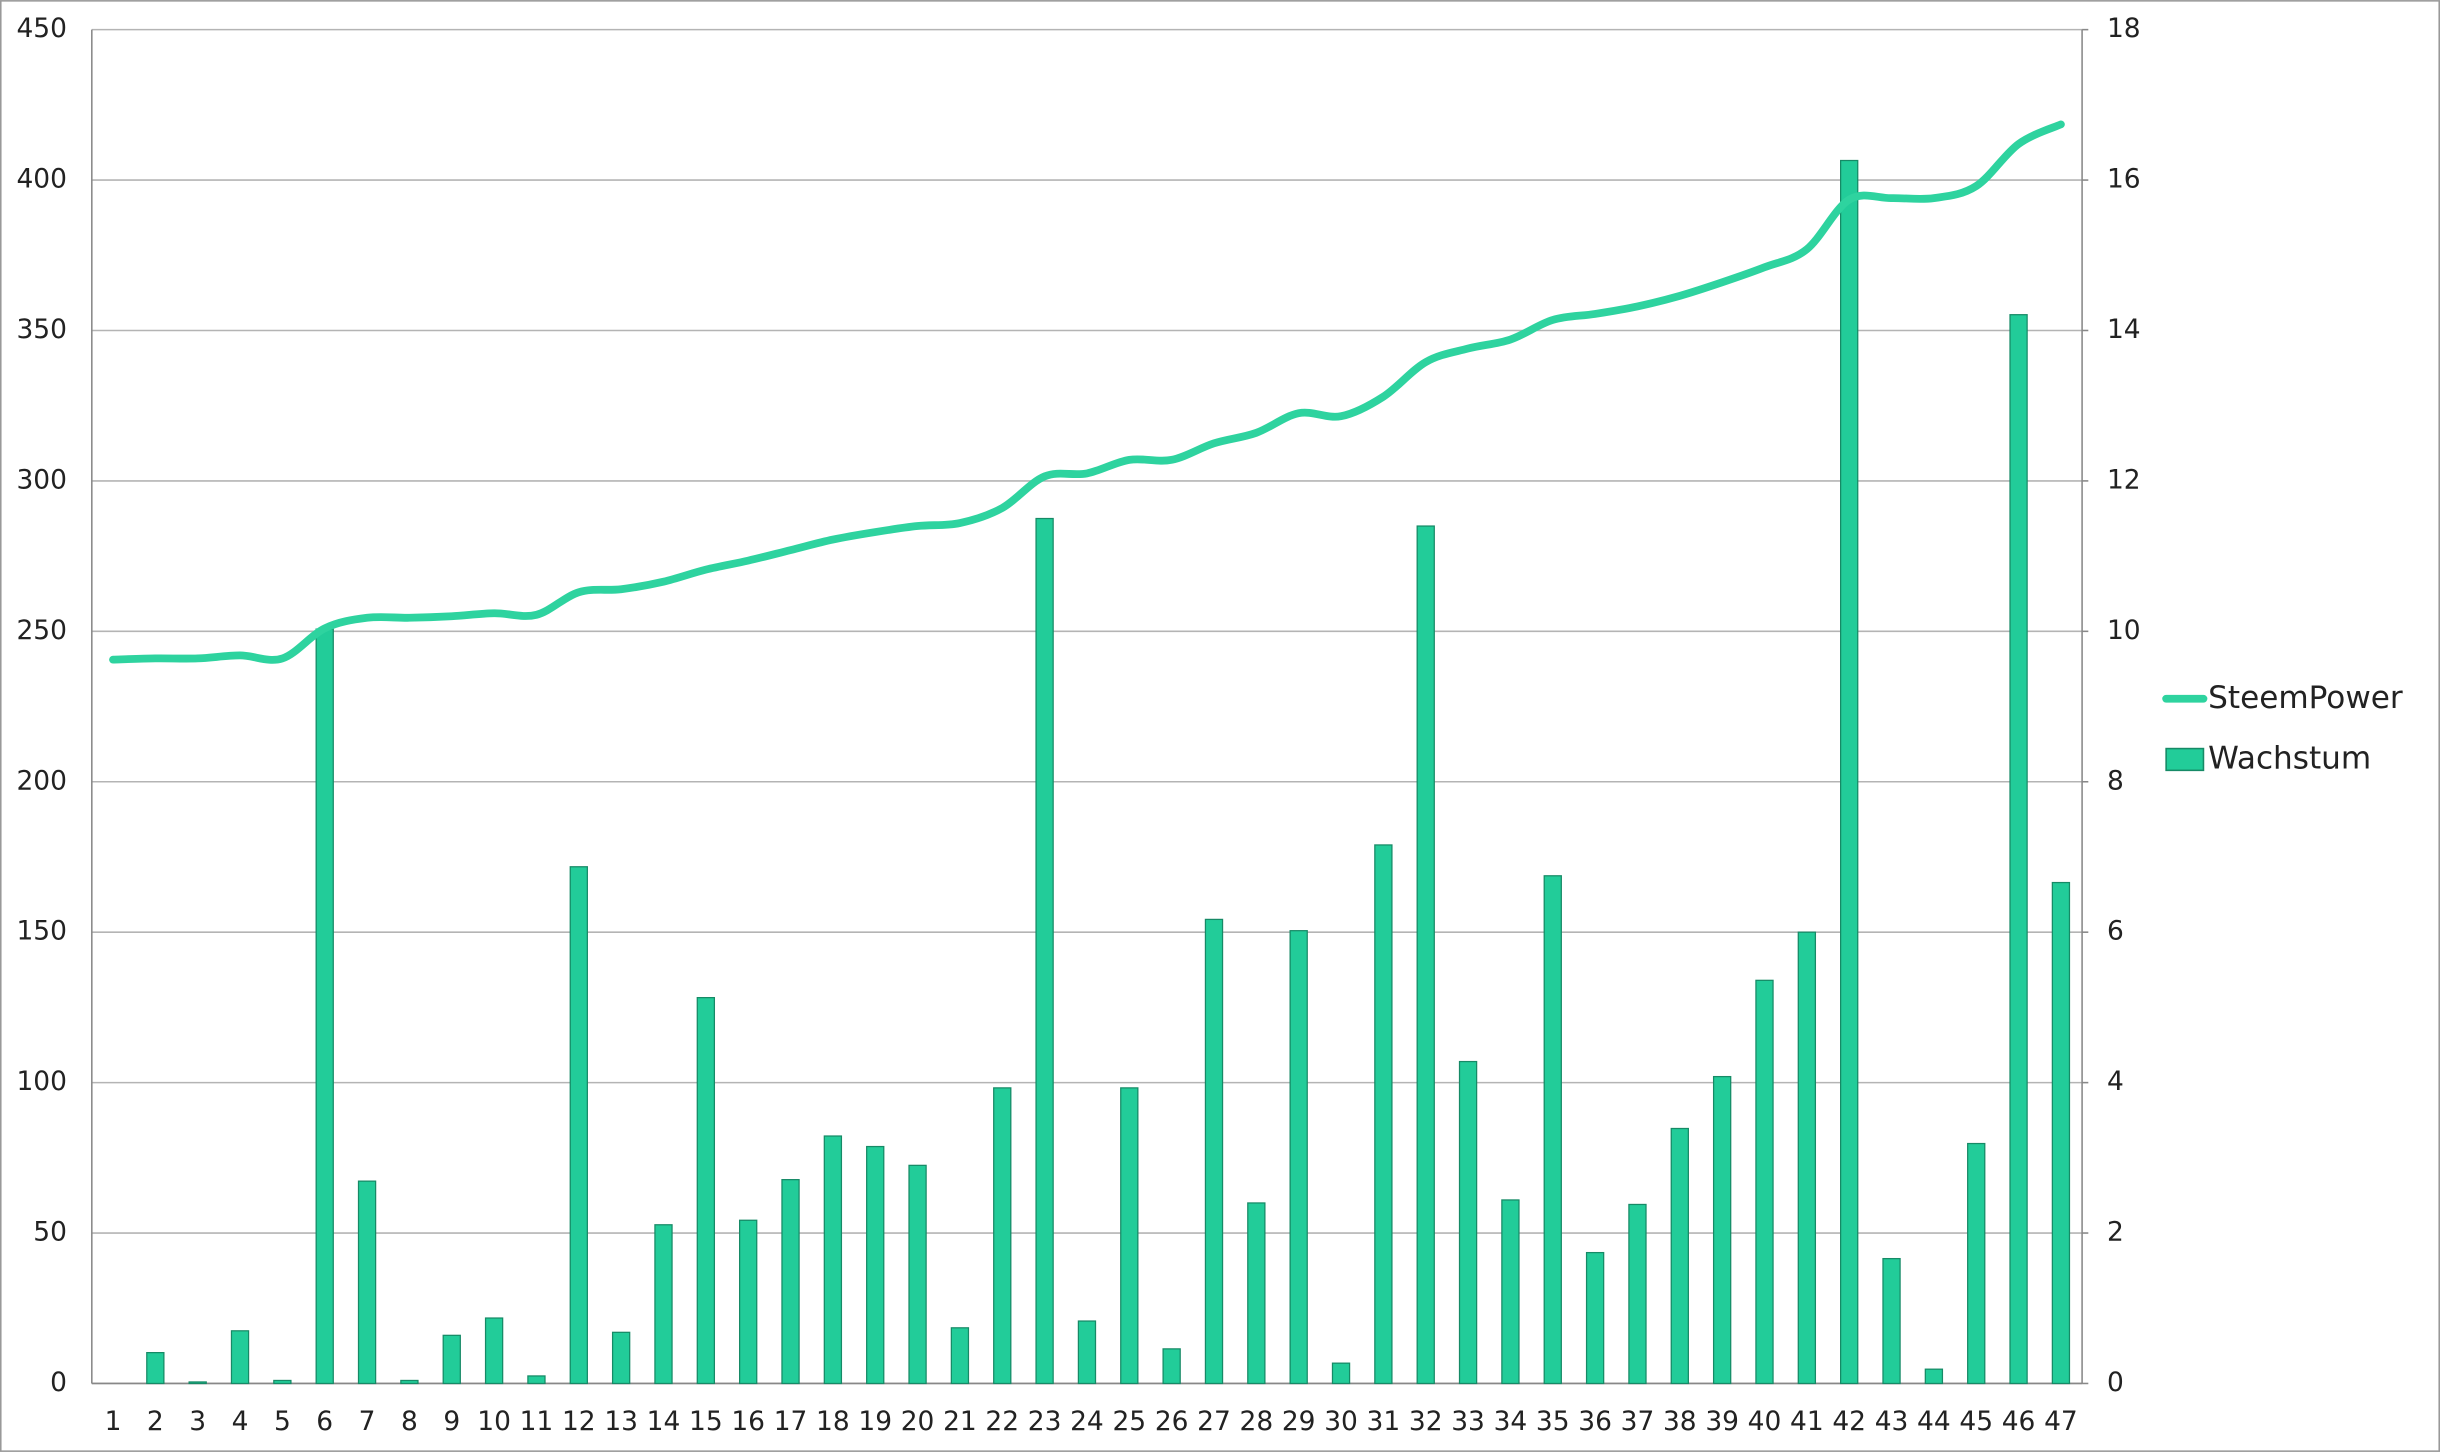 Image resolution: width=2440 pixels, height=1452 pixels. Describe the element at coordinates (2124, 630) in the screenshot. I see `y2-tick-label: 10` at that location.